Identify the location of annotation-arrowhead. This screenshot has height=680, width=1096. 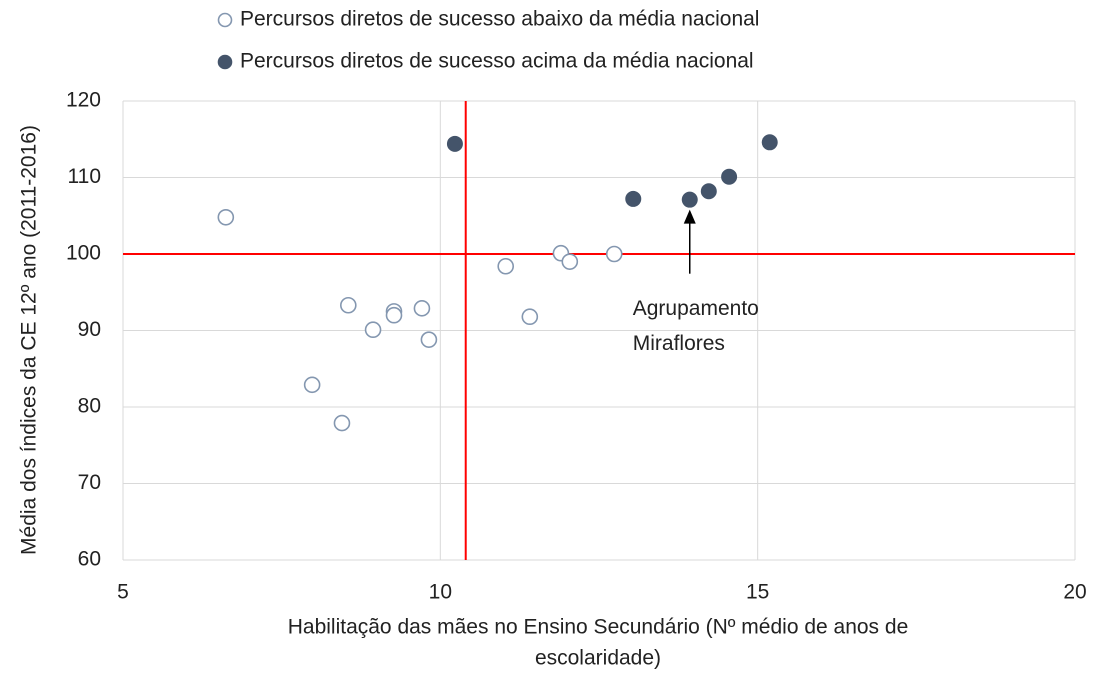
(689, 216).